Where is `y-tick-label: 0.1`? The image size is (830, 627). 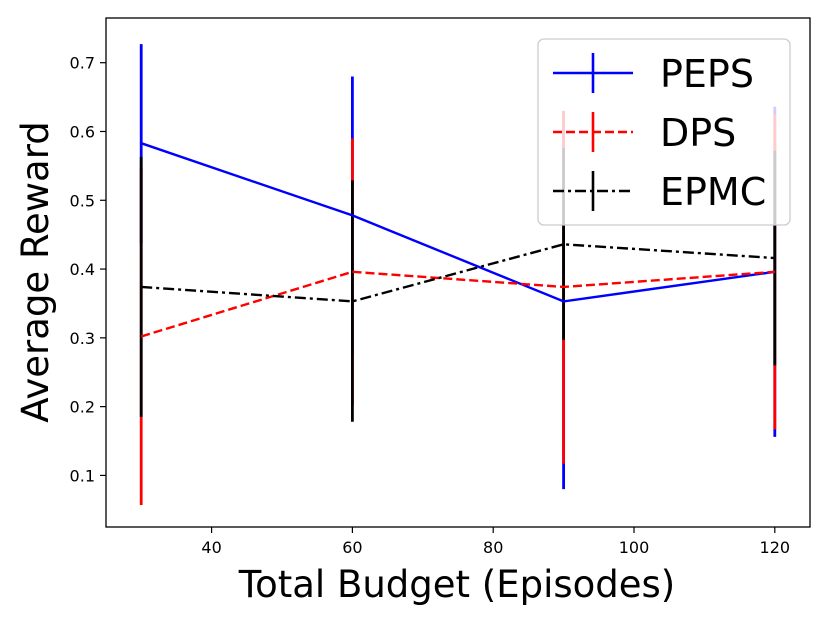 y-tick-label: 0.1 is located at coordinates (82, 475).